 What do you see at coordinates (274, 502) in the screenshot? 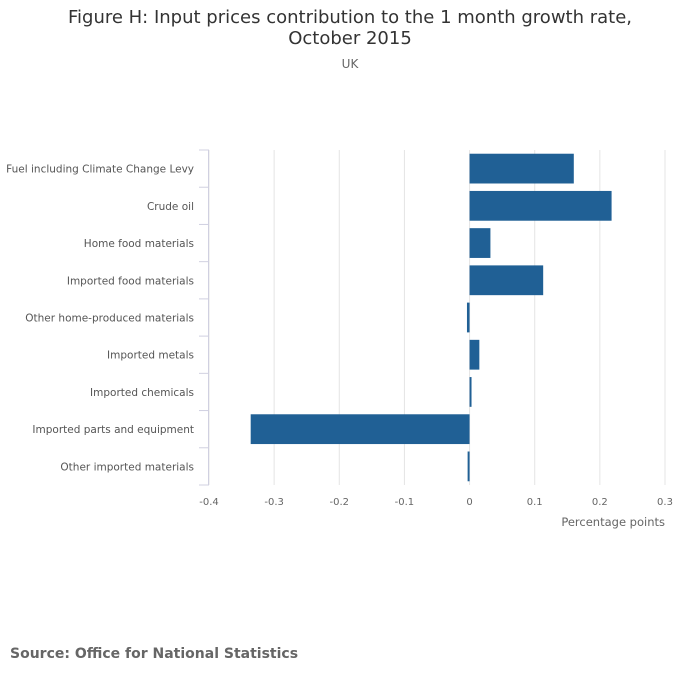
I see `x-tick-label: -0.3` at bounding box center [274, 502].